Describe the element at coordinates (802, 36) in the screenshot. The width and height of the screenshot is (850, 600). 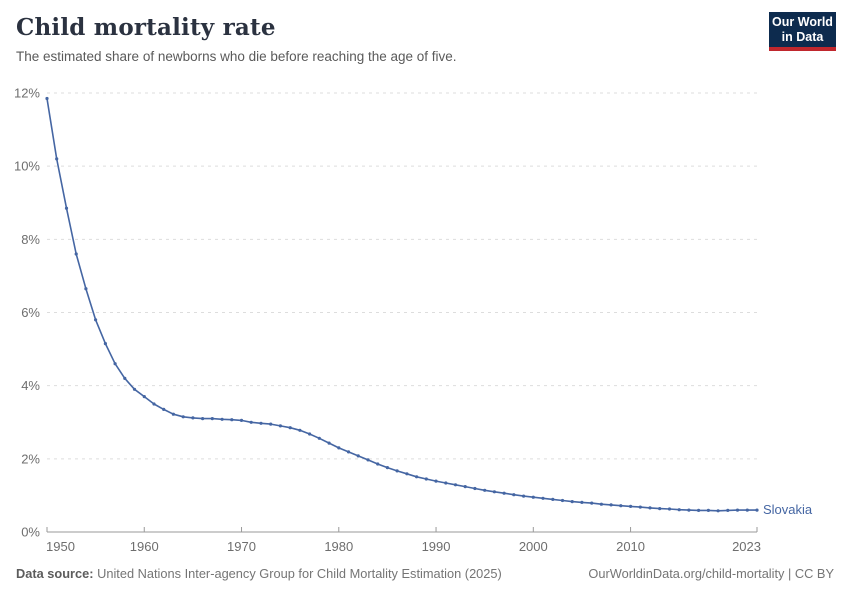
I see `owid-logo-line2: in Data` at that location.